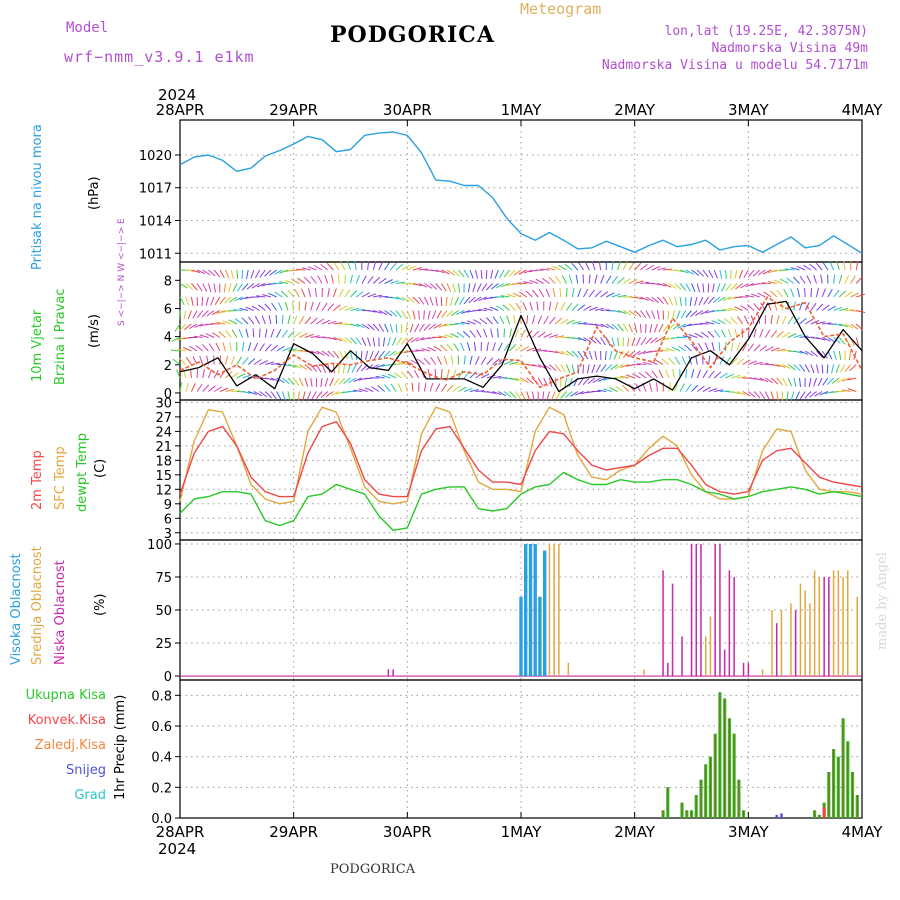 This screenshot has width=900, height=900. I want to click on panel-frame, so click(521, 470).